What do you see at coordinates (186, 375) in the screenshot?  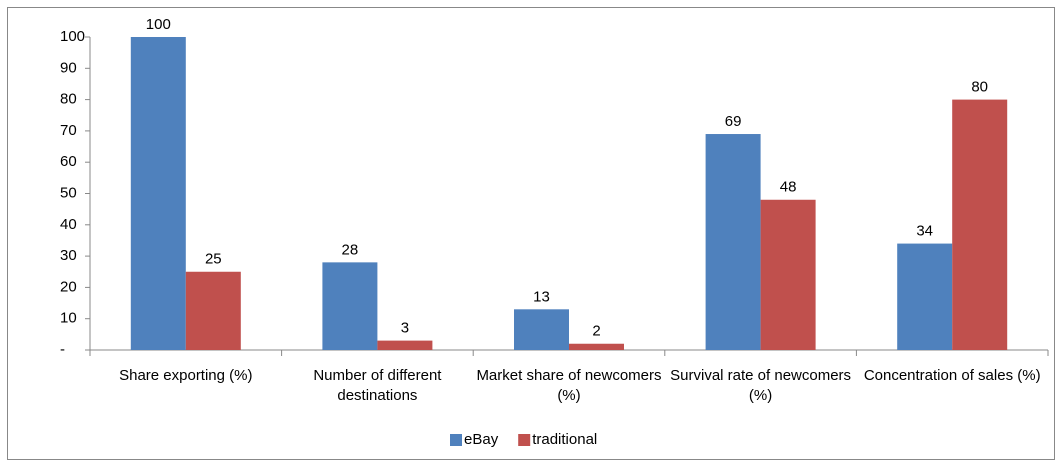 I see `x-tick-label: Share exporting (%)` at bounding box center [186, 375].